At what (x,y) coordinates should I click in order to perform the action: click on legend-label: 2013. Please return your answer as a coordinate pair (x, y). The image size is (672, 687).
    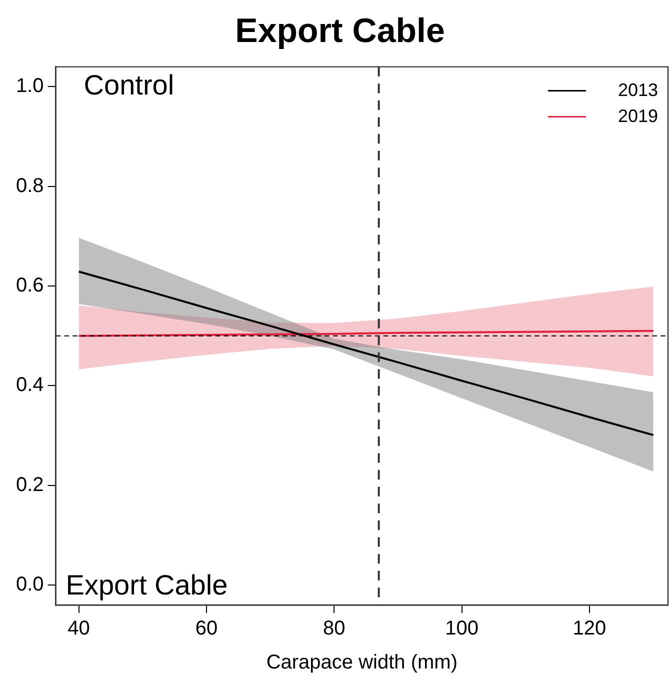
    Looking at the image, I should click on (638, 90).